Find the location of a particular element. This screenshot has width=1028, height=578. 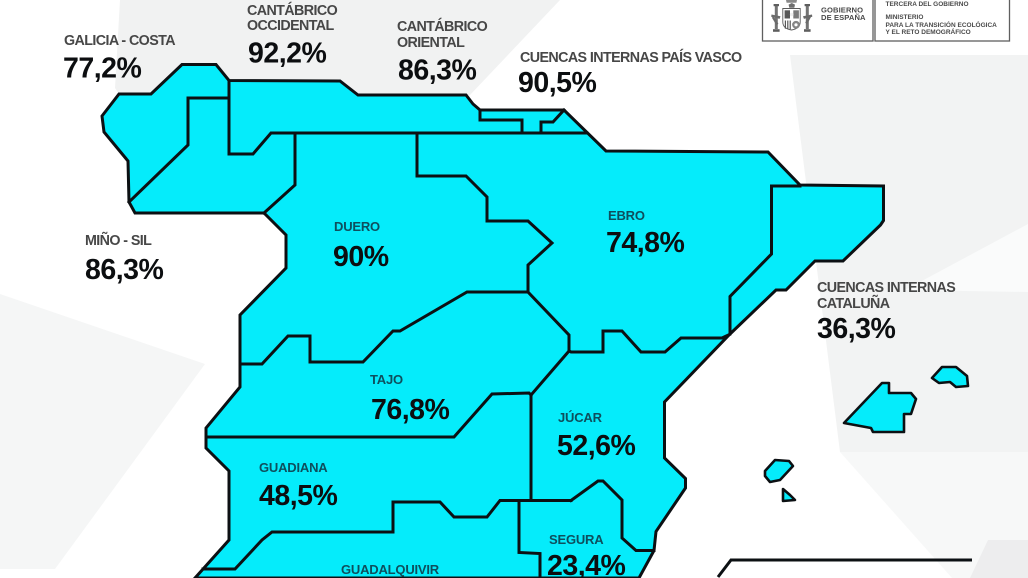

svg-text: 90,5% is located at coordinates (557, 83).